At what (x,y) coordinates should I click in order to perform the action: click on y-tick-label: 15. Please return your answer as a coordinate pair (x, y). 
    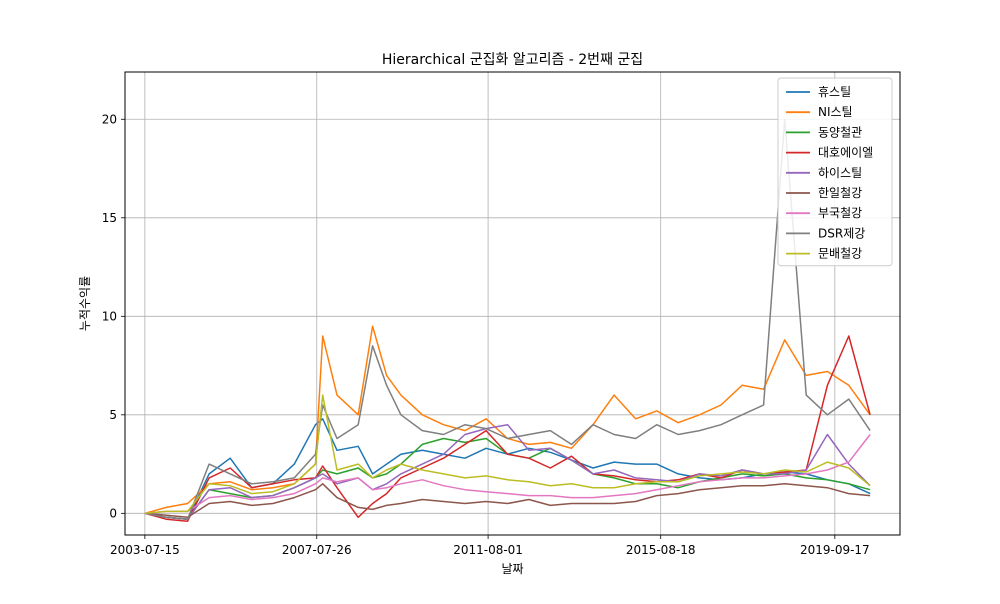
    Looking at the image, I should click on (109, 218).